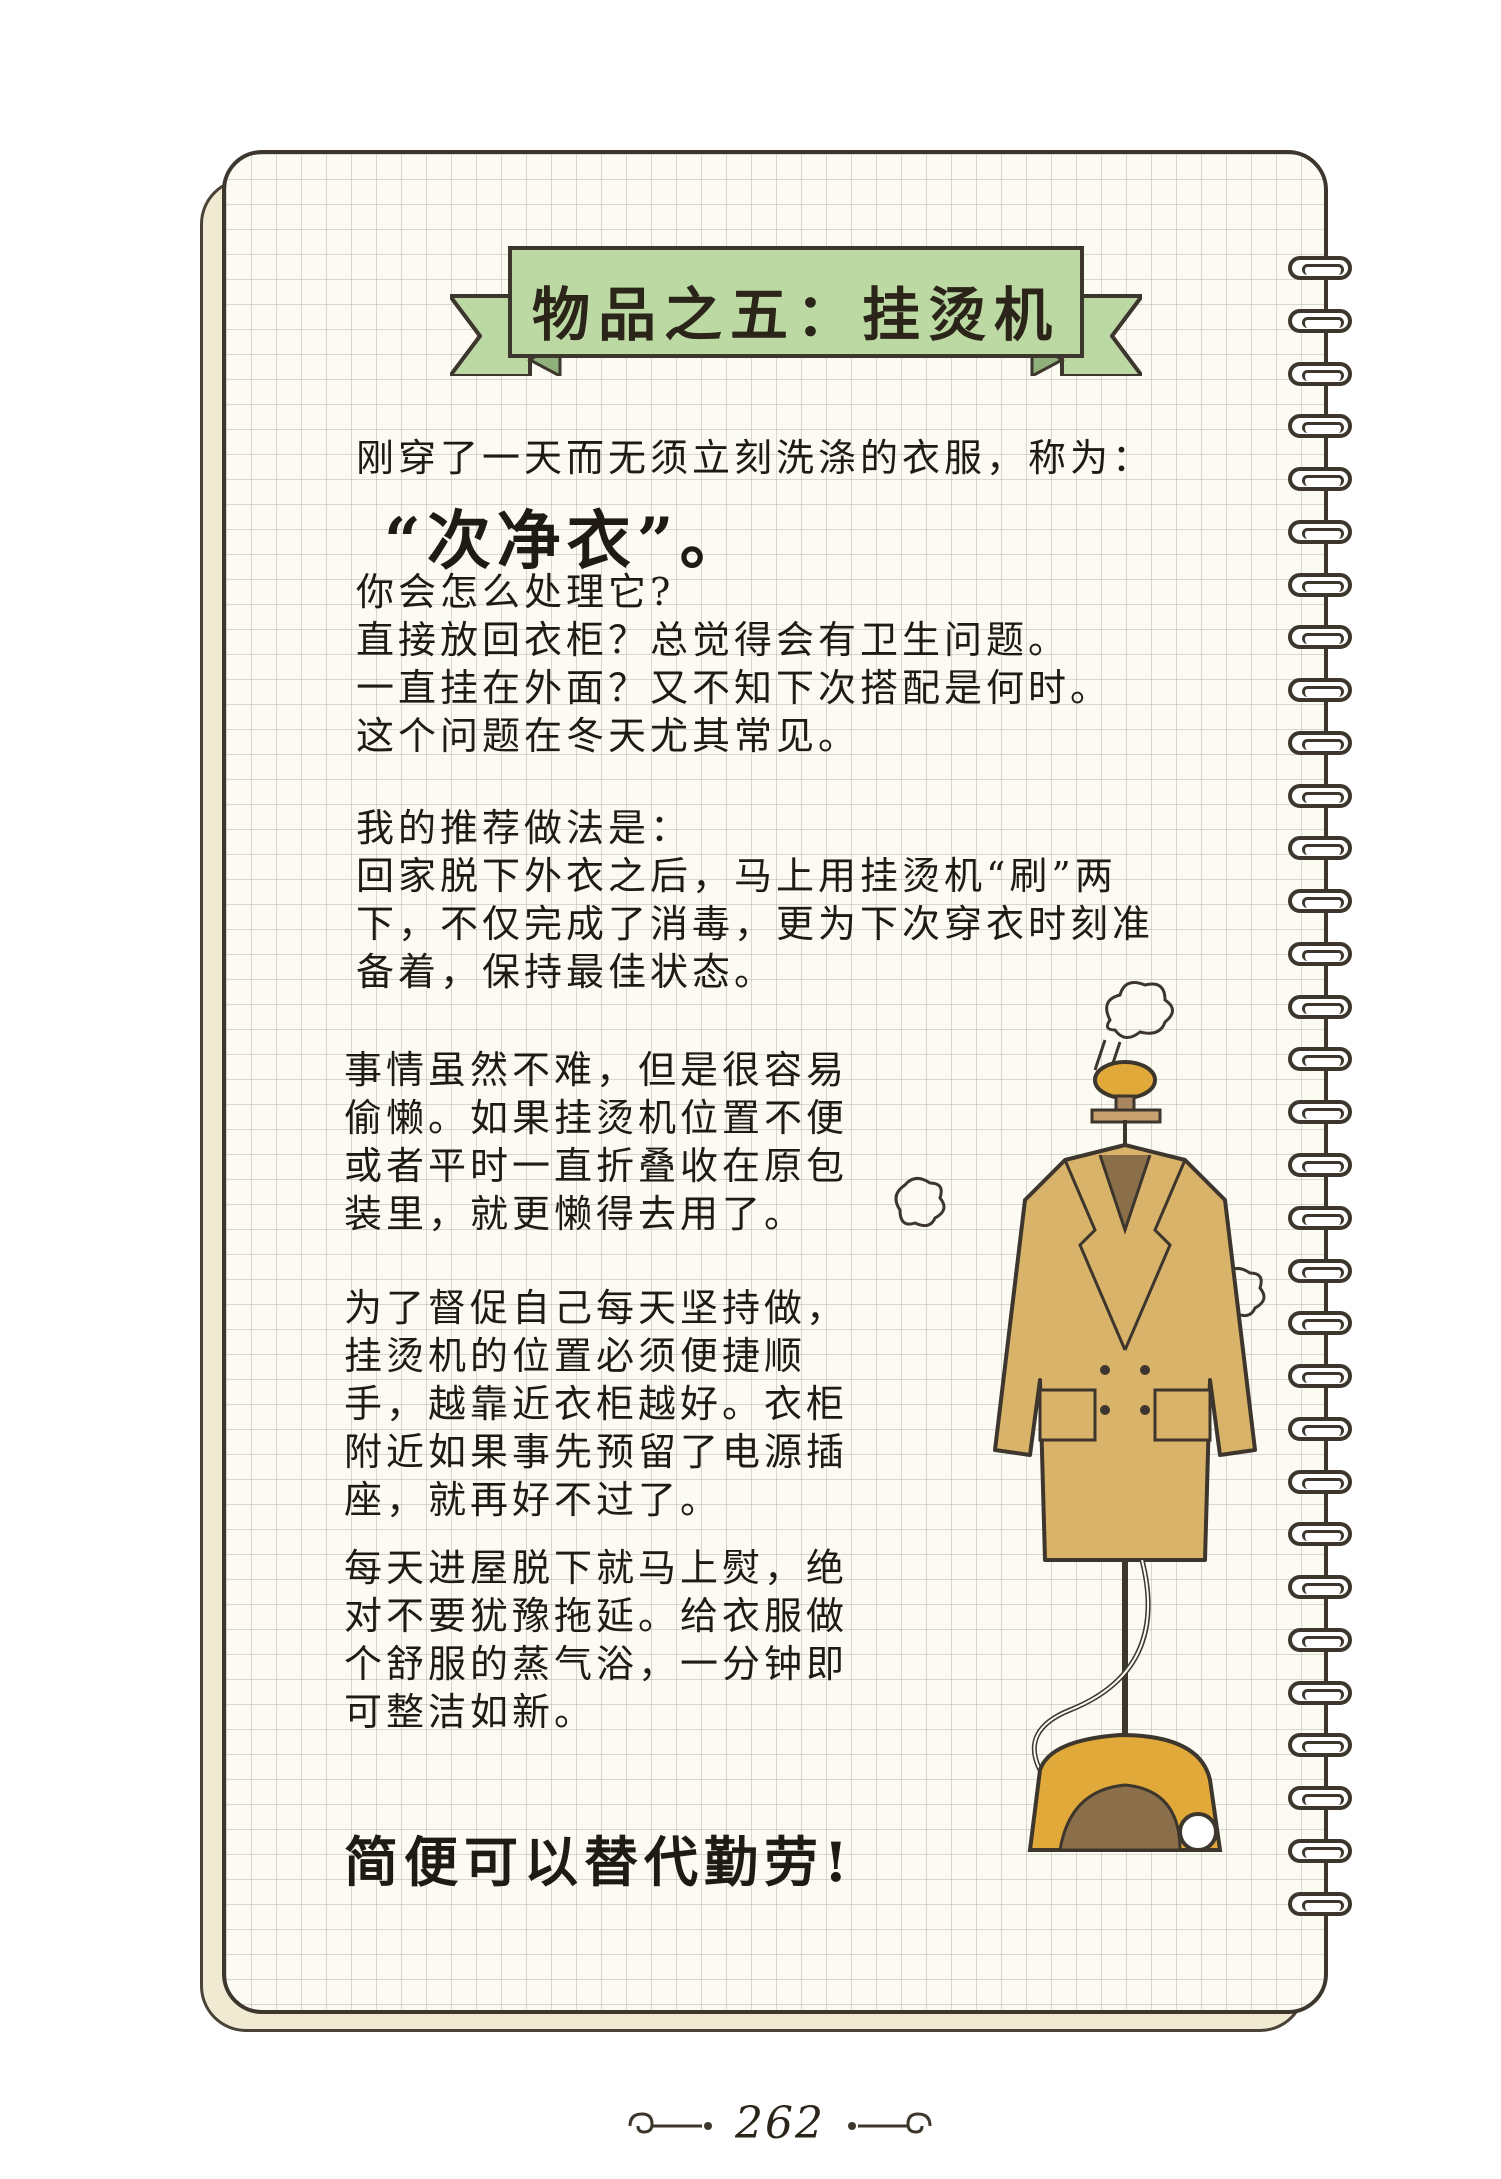 The width and height of the screenshot is (1501, 2179). I want to click on spiral-binding, so click(1328, 1086).